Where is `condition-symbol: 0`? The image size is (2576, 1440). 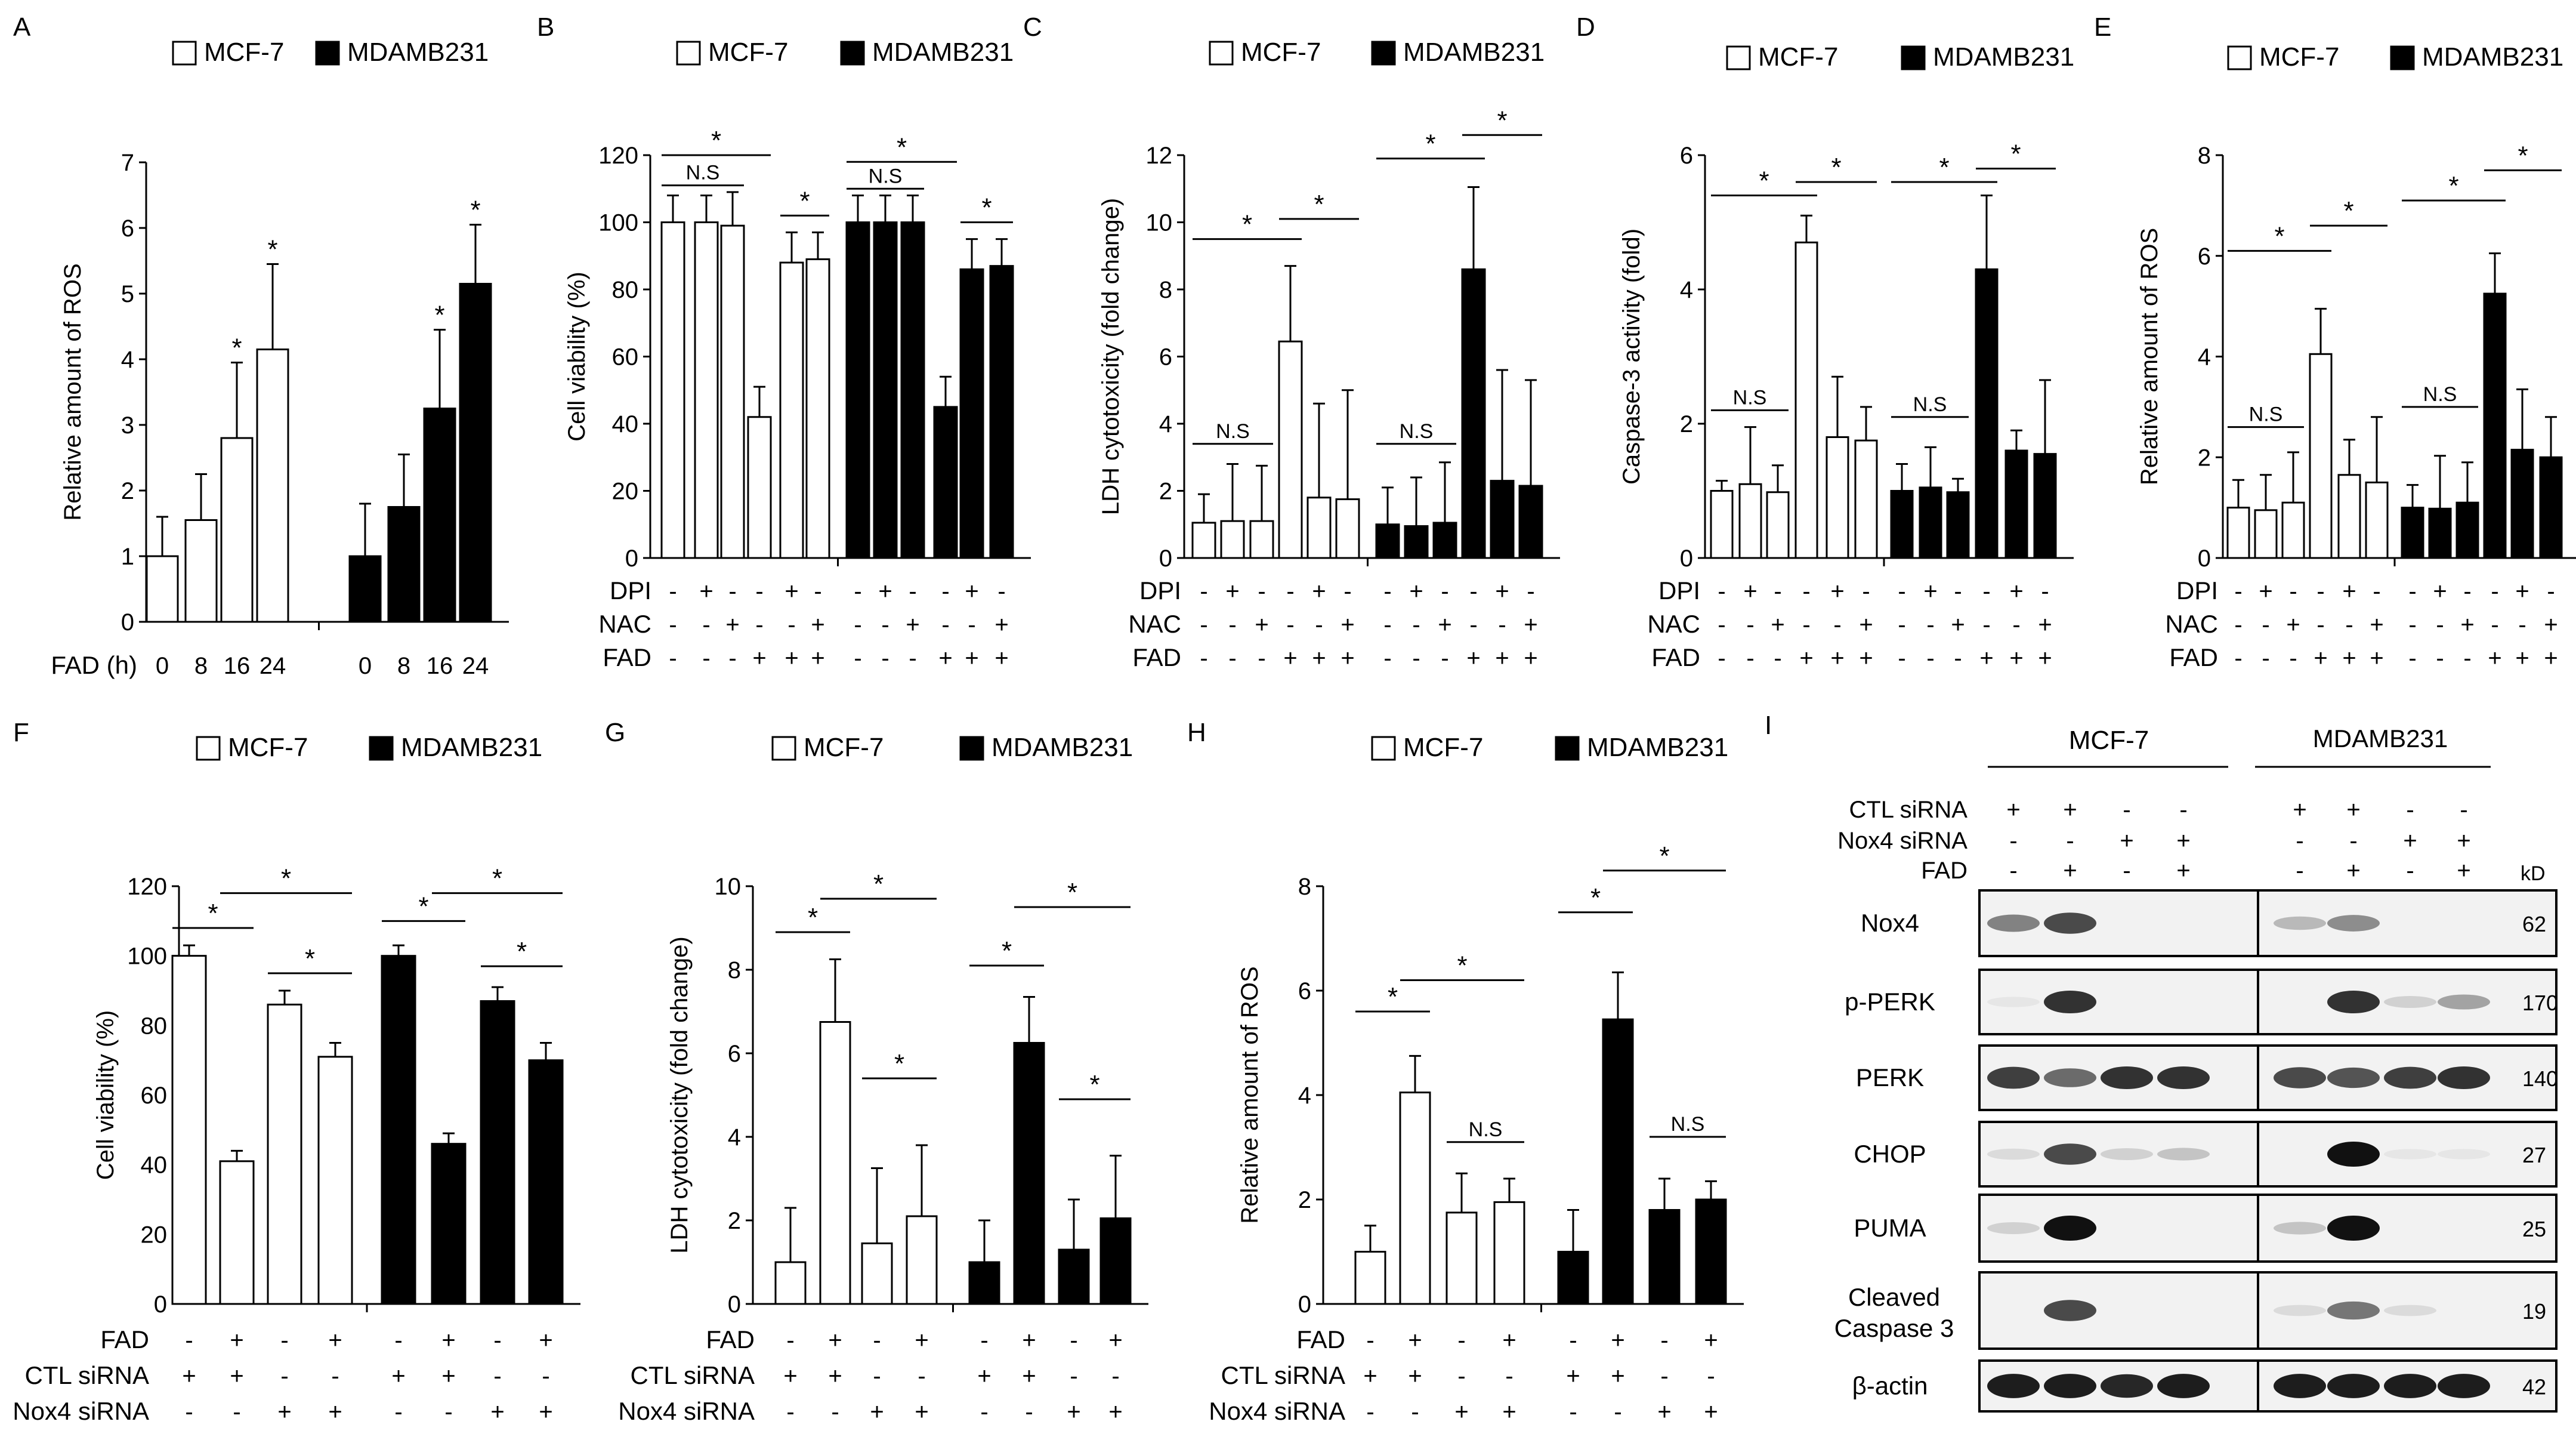
condition-symbol: 0 is located at coordinates (163, 666).